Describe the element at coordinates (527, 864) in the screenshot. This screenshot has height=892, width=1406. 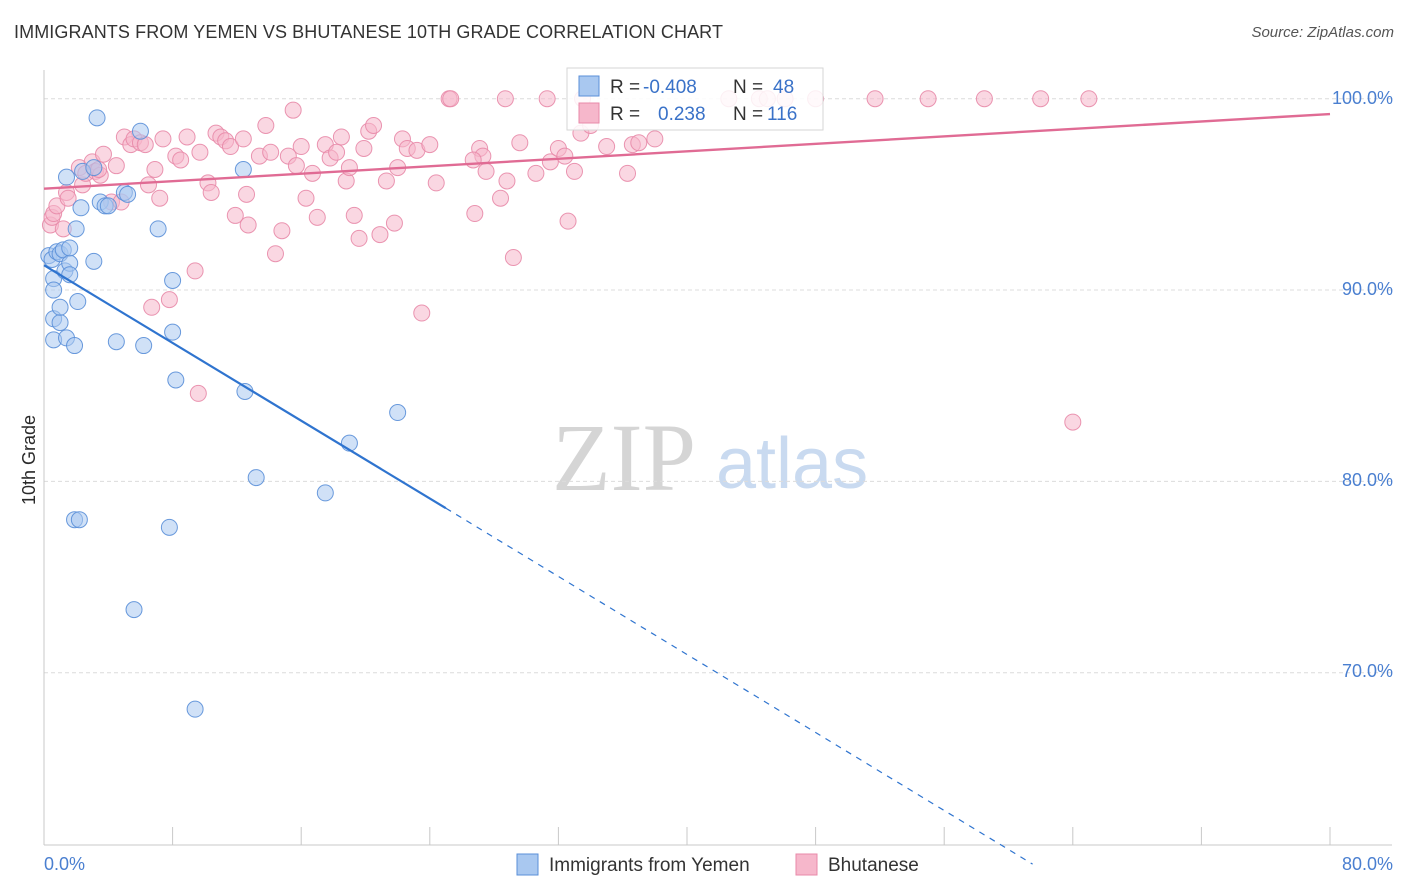
I see `legend-swatch-yemen` at that location.